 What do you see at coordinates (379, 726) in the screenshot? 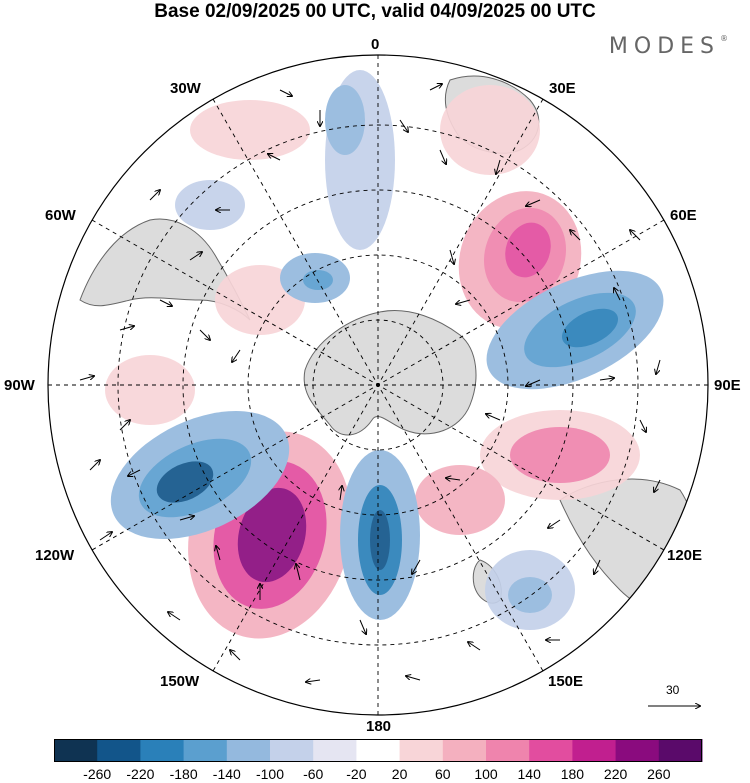
I see `lon-label-180: 180` at bounding box center [379, 726].